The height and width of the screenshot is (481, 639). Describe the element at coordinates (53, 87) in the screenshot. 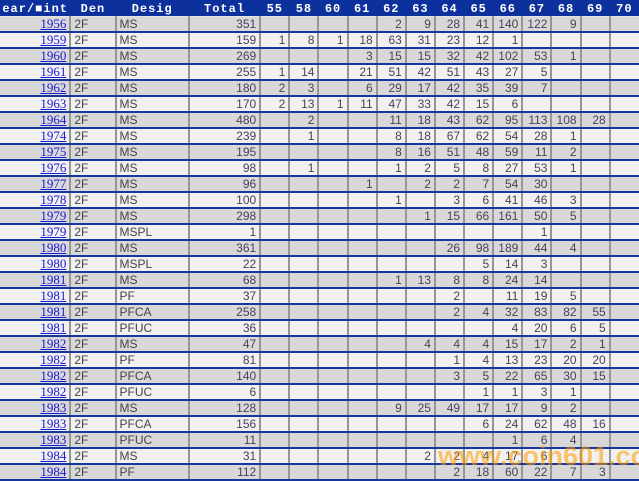

I see `year-link: 1962` at that location.